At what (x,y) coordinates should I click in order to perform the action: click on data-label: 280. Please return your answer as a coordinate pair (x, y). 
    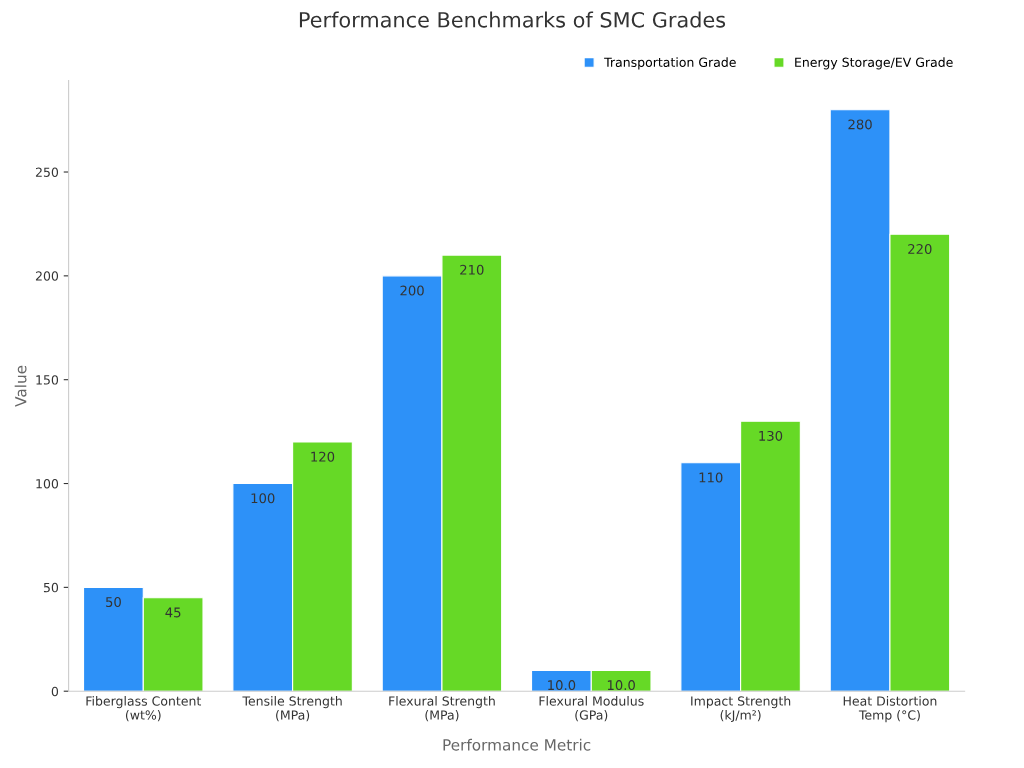
    Looking at the image, I should click on (860, 124).